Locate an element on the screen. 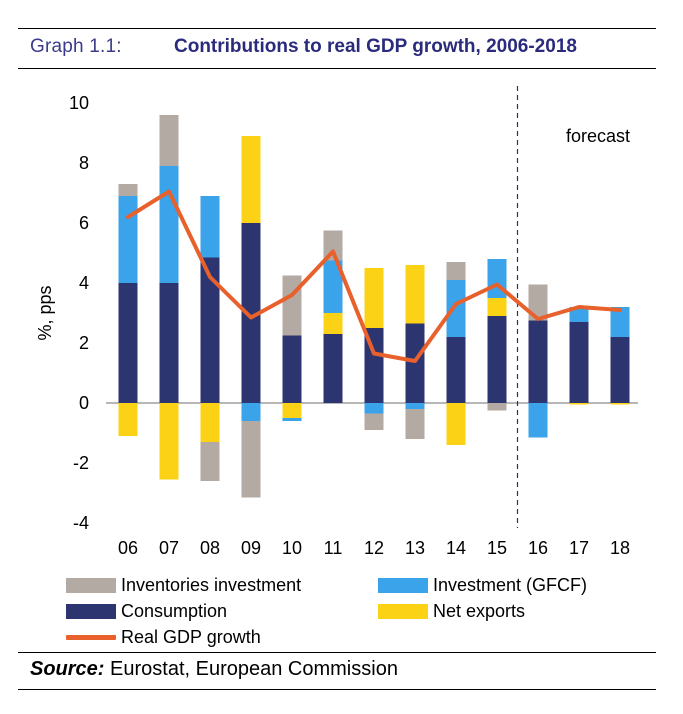 Image resolution: width=683 pixels, height=714 pixels. legend-item-investment: Investment (GFCF) is located at coordinates (482, 585).